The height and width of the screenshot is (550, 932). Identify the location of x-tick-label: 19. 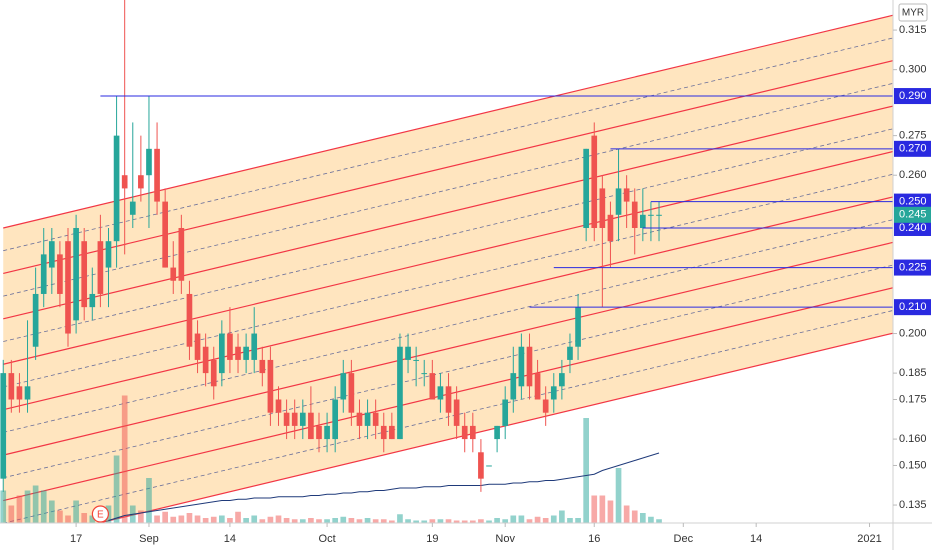
(432, 539).